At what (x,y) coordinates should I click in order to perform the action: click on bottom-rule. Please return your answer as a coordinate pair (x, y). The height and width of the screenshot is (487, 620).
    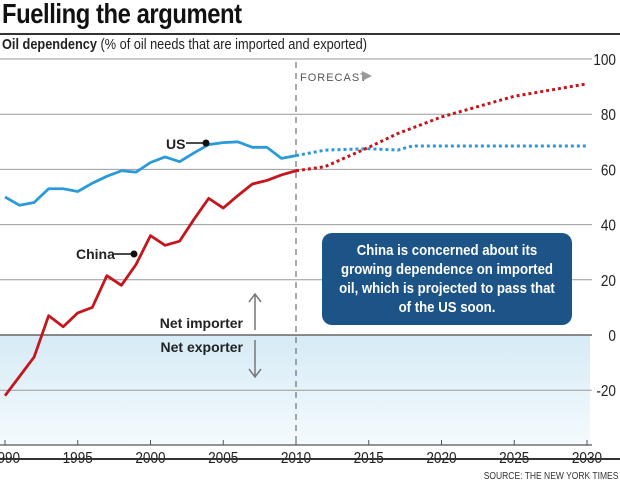
    Looking at the image, I should click on (310, 459).